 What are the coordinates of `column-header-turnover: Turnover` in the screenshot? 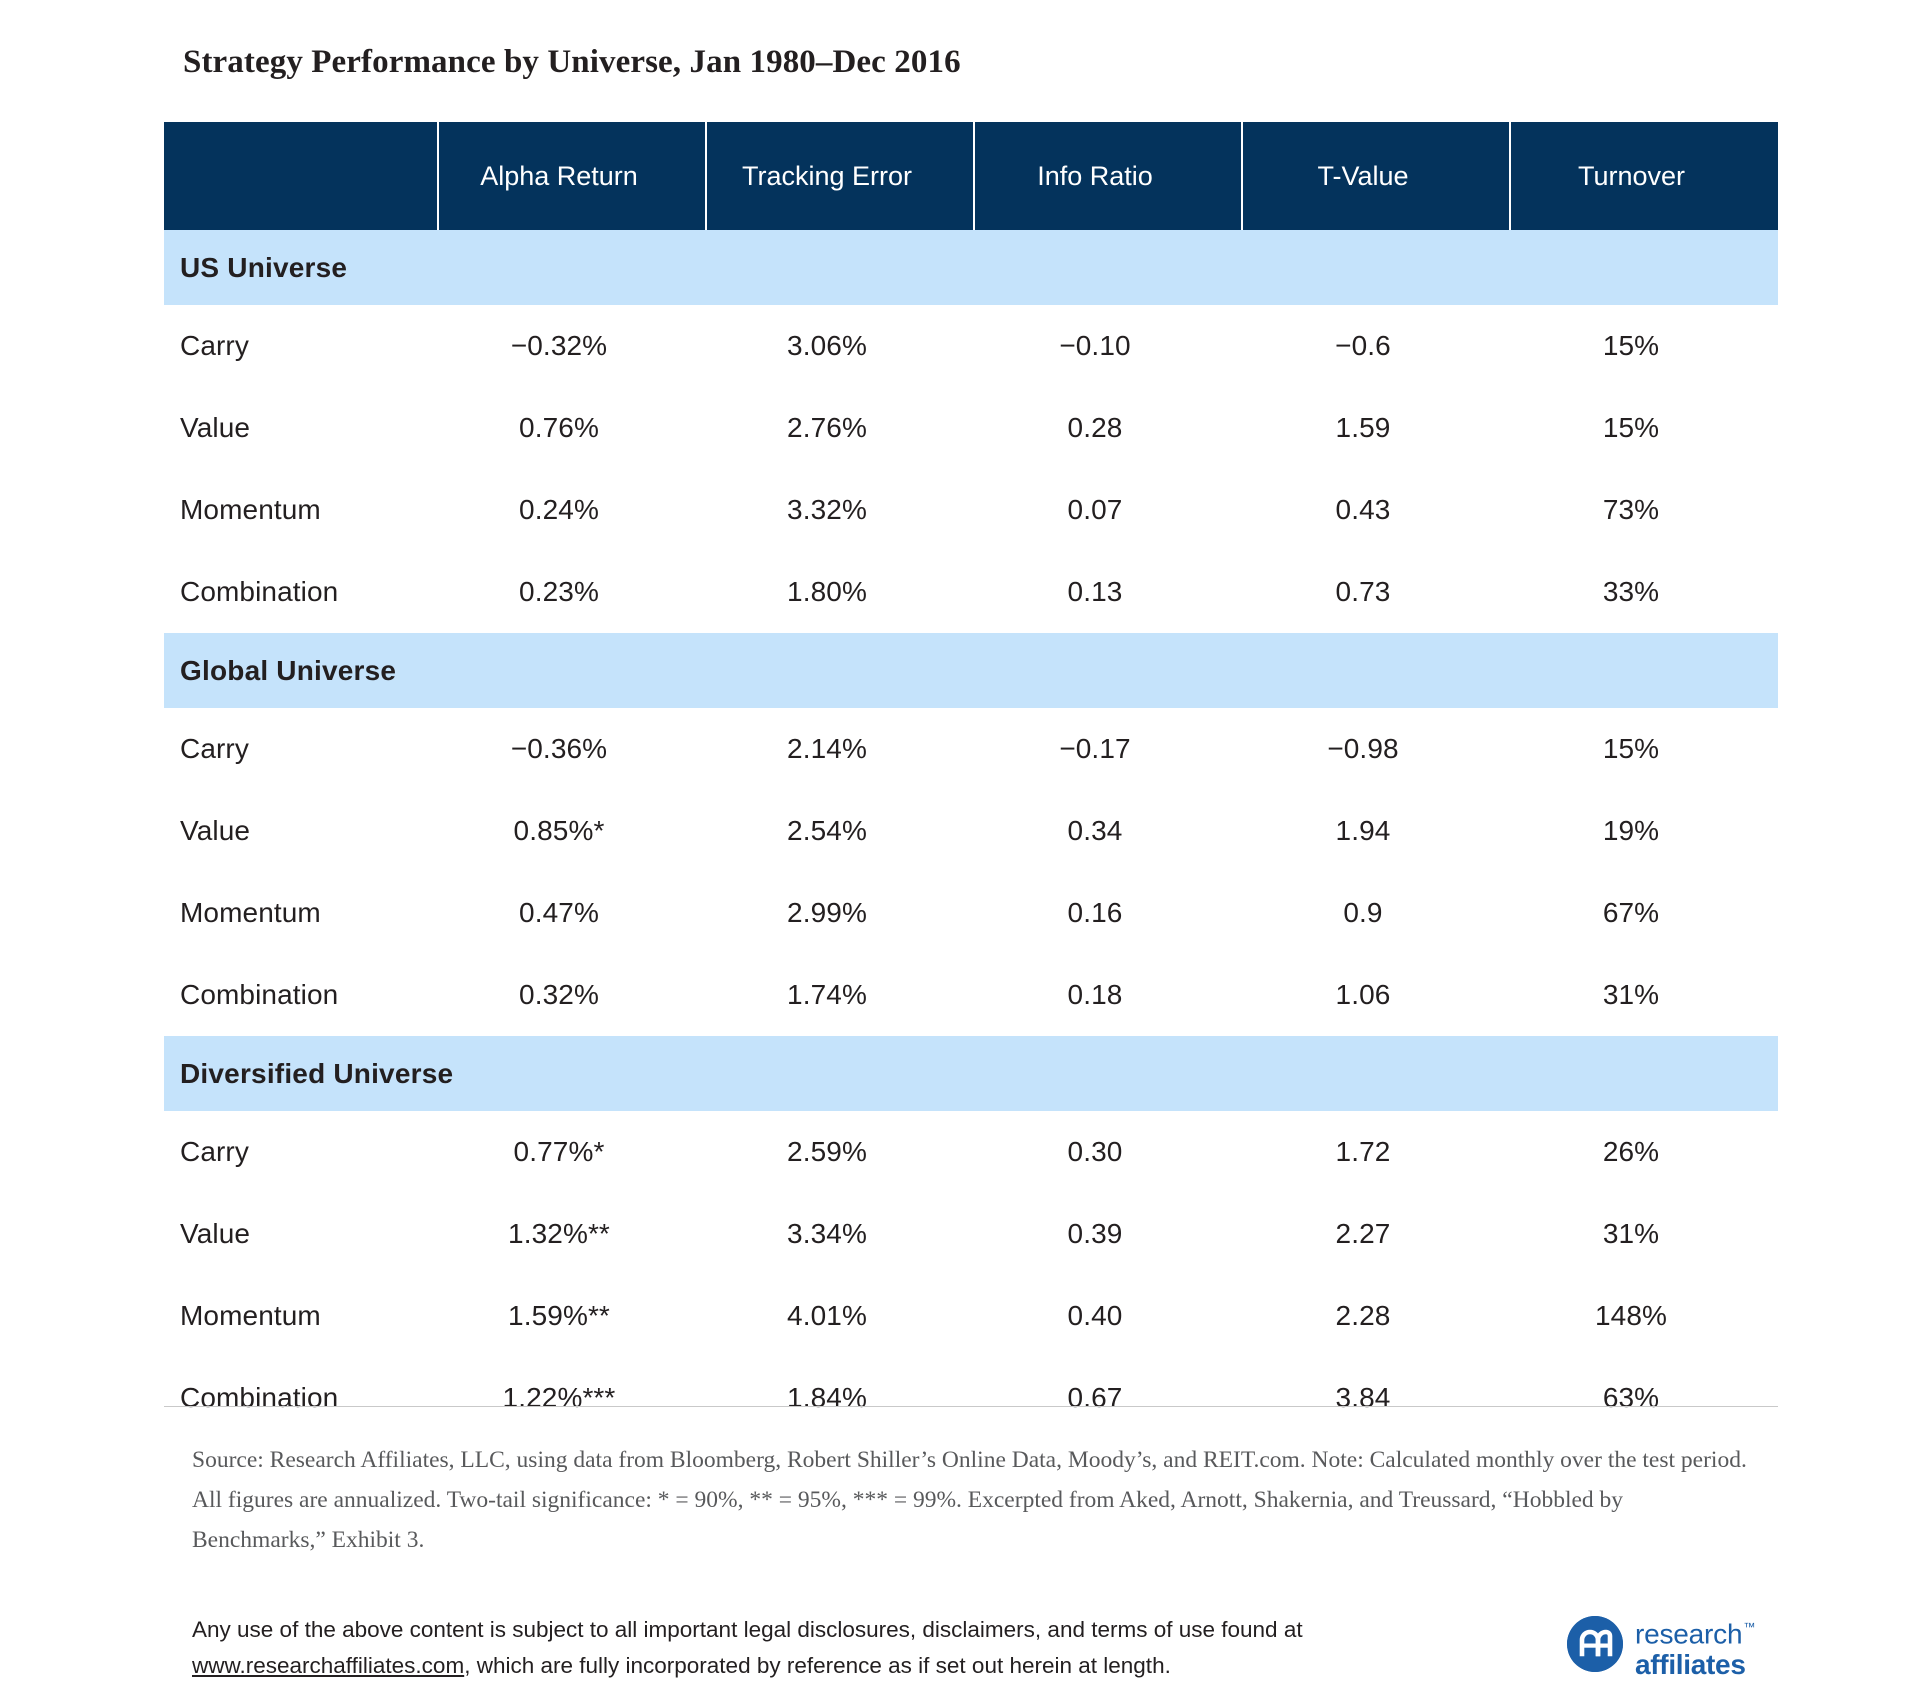 It's located at (1644, 176).